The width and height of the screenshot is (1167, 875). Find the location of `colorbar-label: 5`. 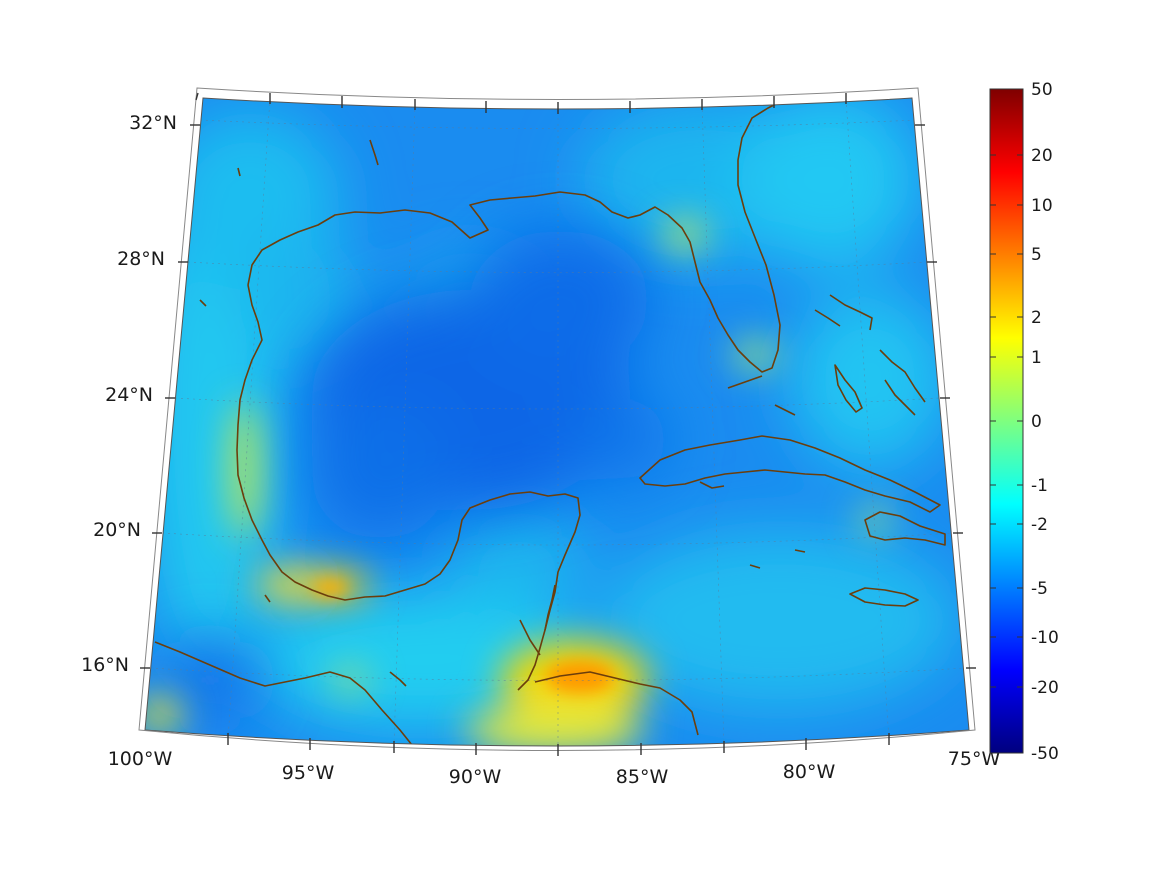

colorbar-label: 5 is located at coordinates (1036, 255).